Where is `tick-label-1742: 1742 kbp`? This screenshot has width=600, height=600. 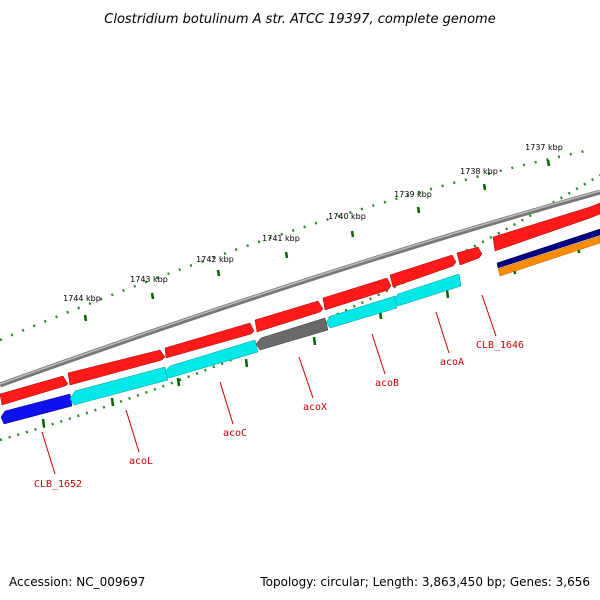 tick-label-1742: 1742 kbp is located at coordinates (215, 259).